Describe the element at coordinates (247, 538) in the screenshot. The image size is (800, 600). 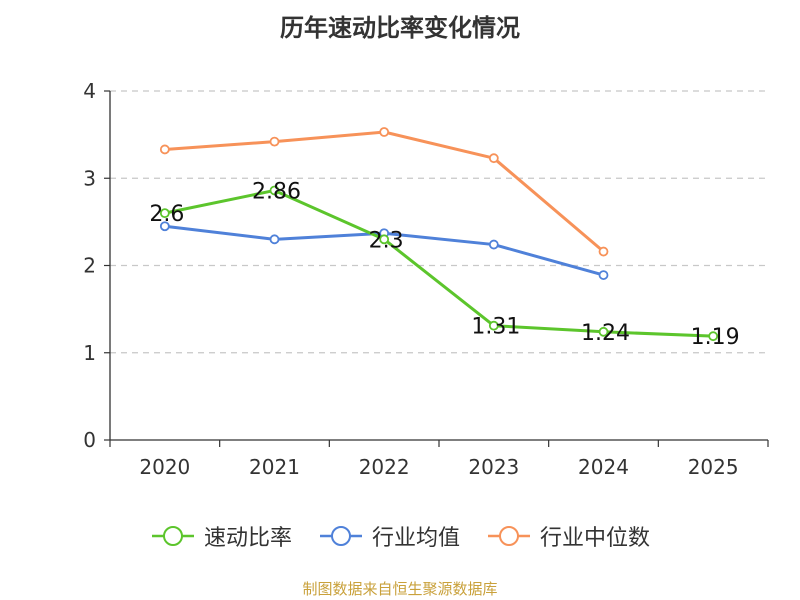
I see `legend-label-quick-ratio: 速动比率` at that location.